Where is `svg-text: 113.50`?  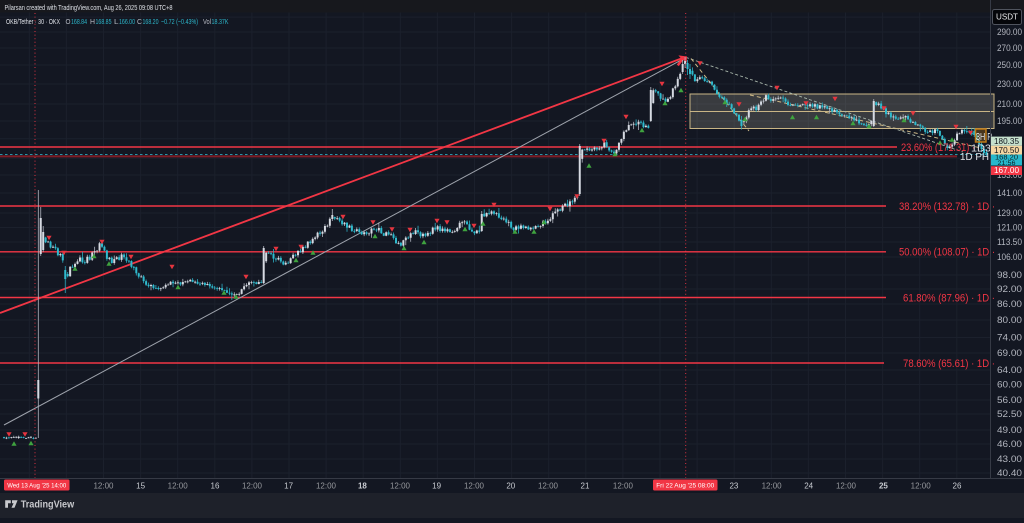 svg-text: 113.50 is located at coordinates (1009, 242).